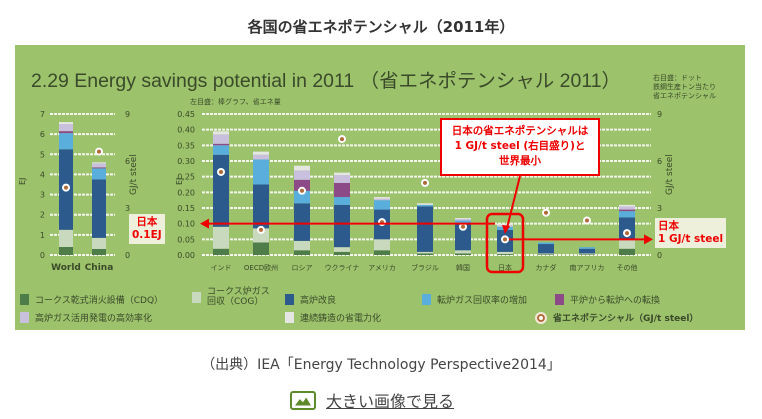  I want to click on y-tick-label: 0, so click(42, 255).